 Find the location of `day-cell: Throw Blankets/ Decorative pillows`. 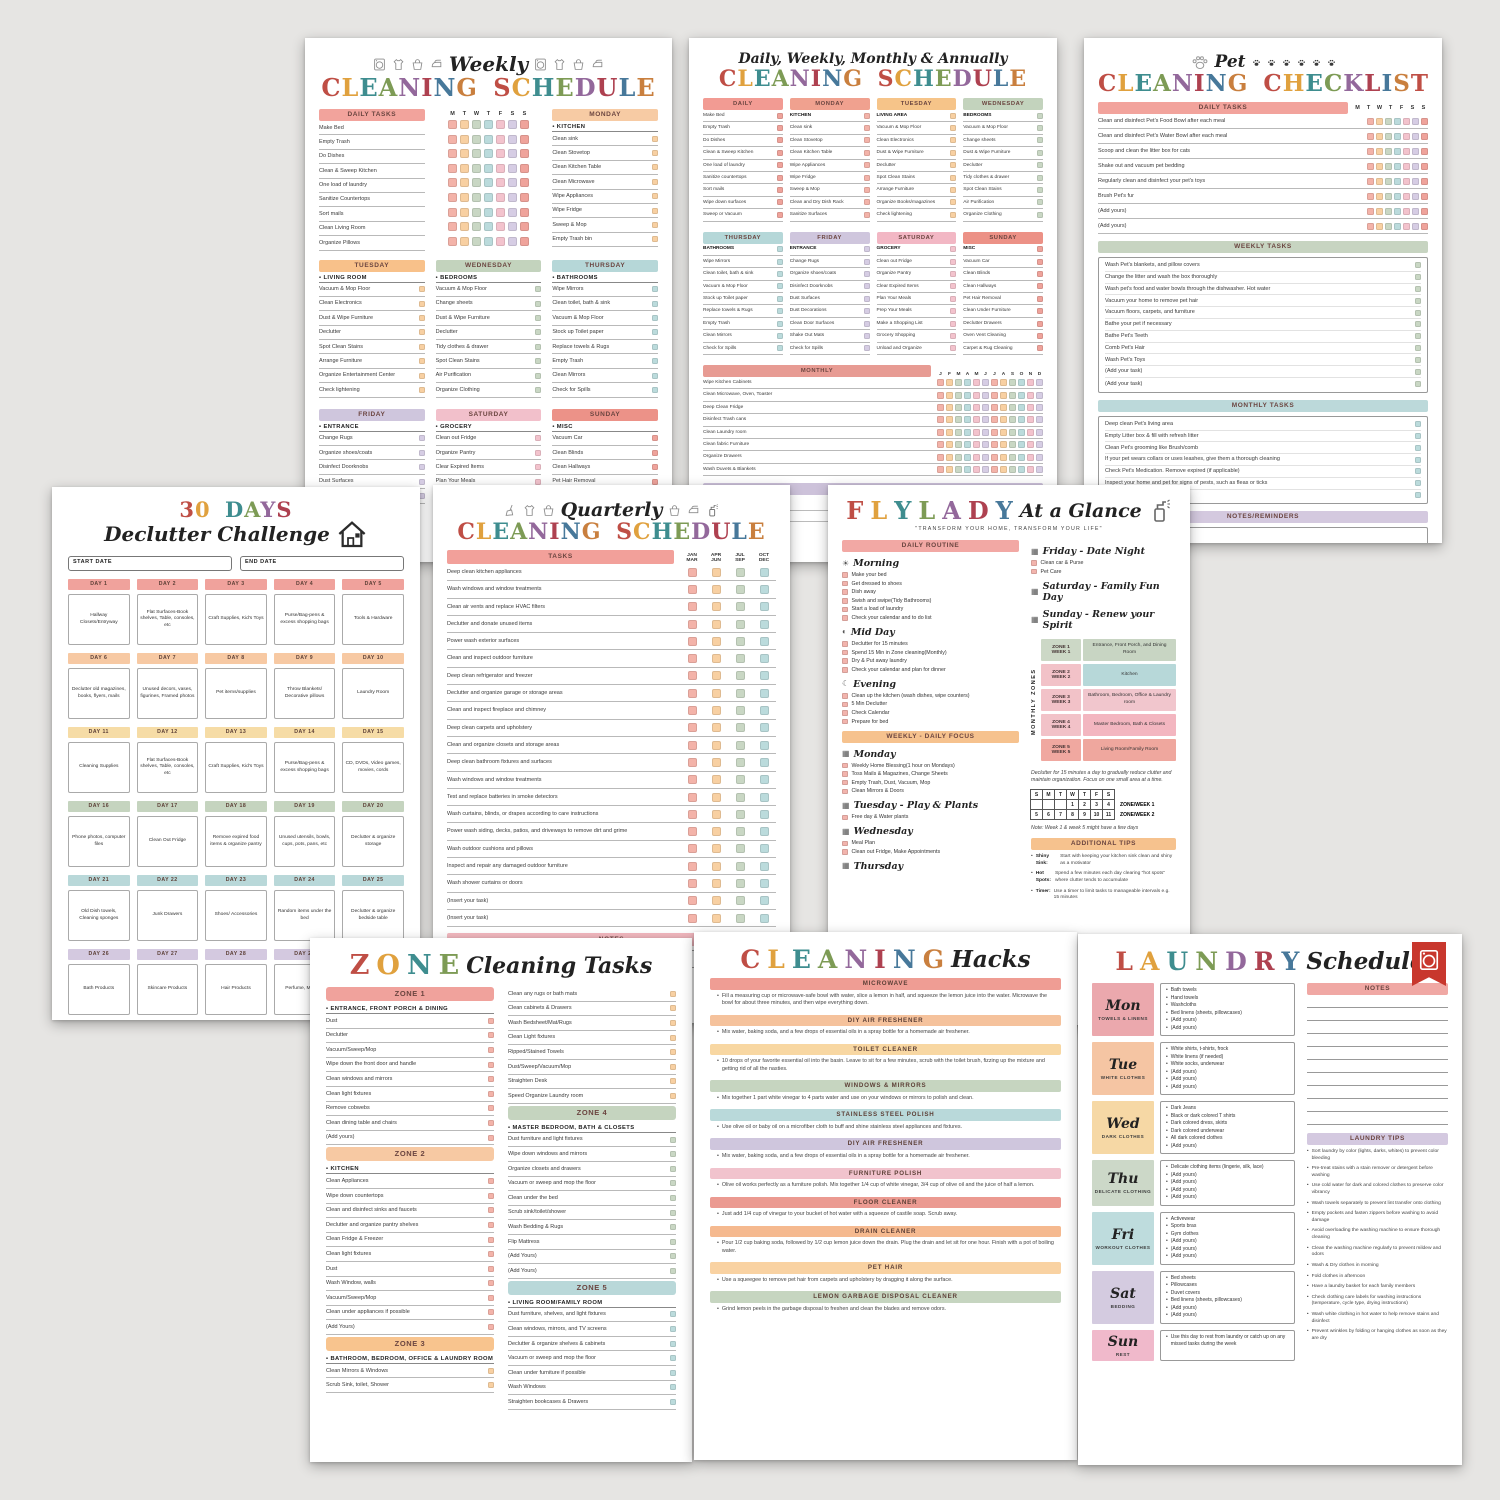

day-cell: Throw Blankets/ Decorative pillows is located at coordinates (304, 693).